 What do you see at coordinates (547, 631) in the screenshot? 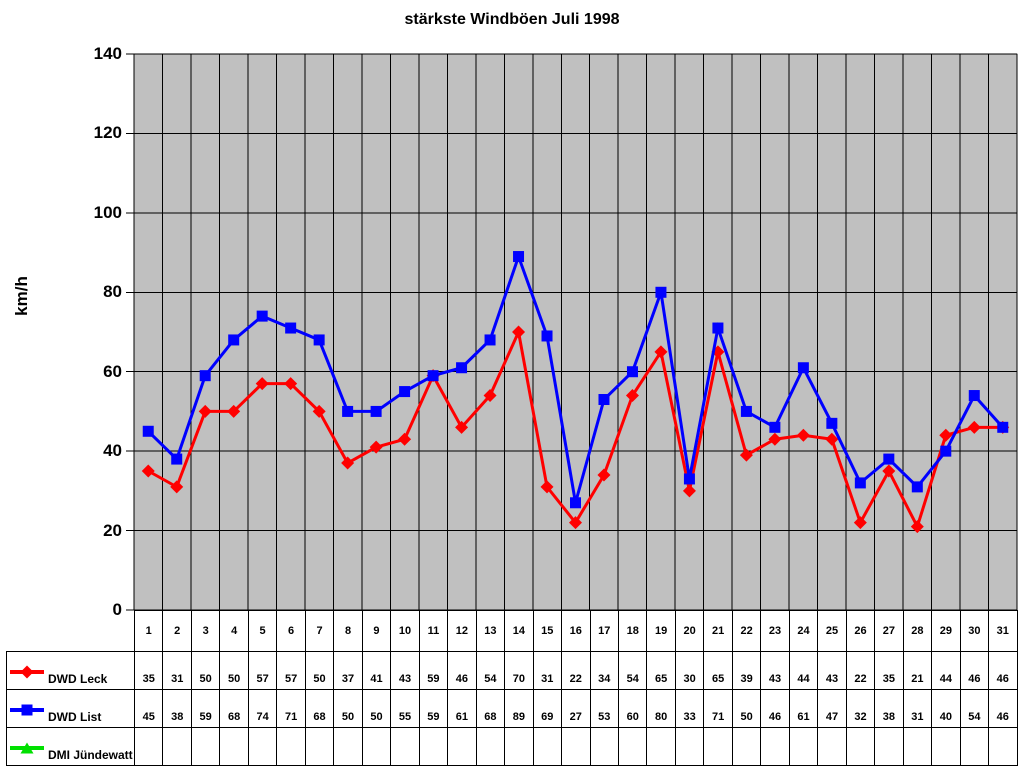
I see `table-day-header: 15` at bounding box center [547, 631].